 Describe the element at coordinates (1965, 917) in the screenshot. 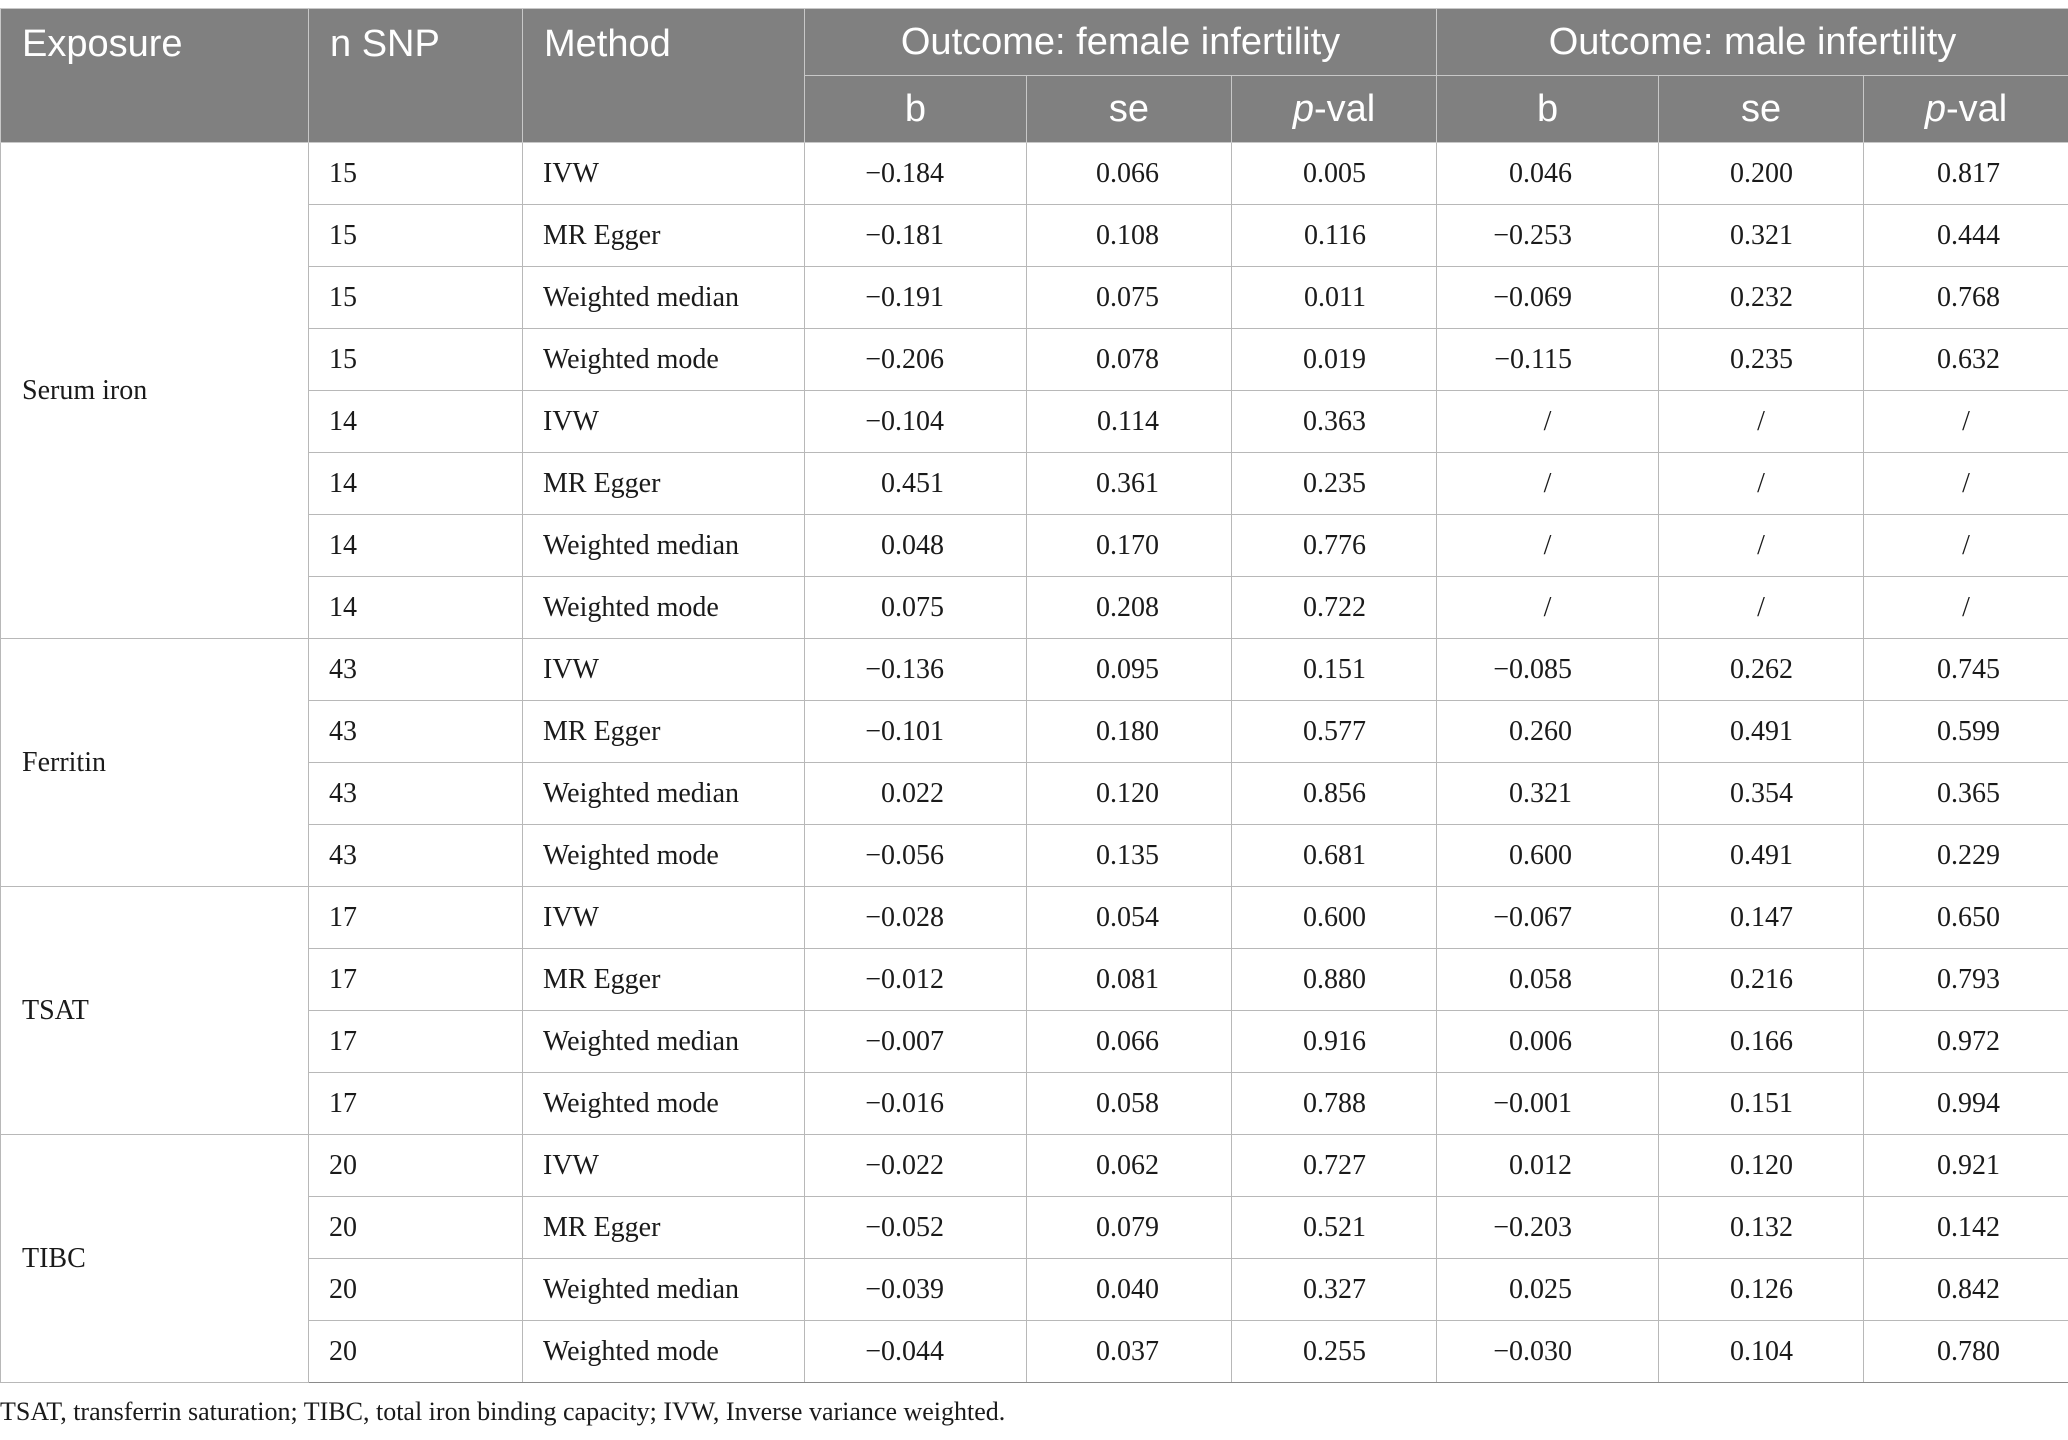

I see `male-pval-cell: 0.650` at that location.